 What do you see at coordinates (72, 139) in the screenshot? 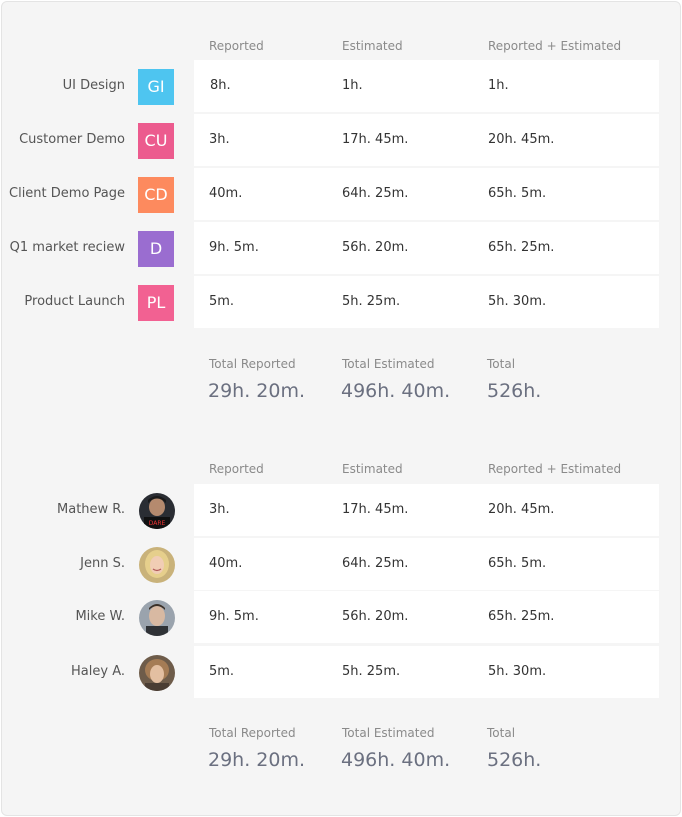
I see `project-name: Customer Demo` at bounding box center [72, 139].